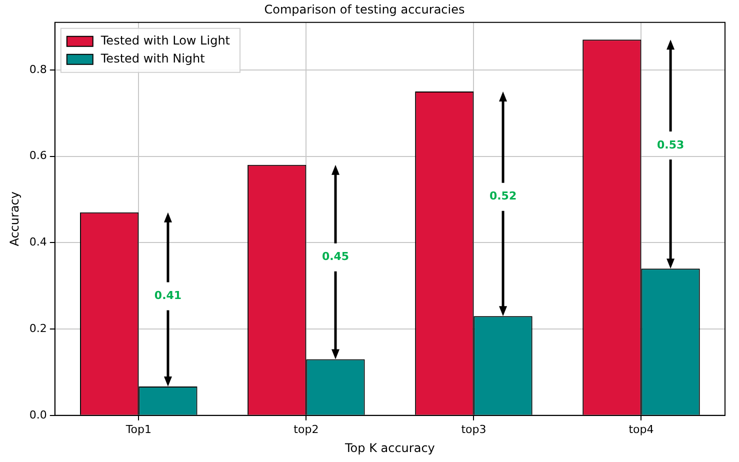 The image size is (739, 462). What do you see at coordinates (38, 155) in the screenshot?
I see `y-tick-label: 0.6` at bounding box center [38, 155].